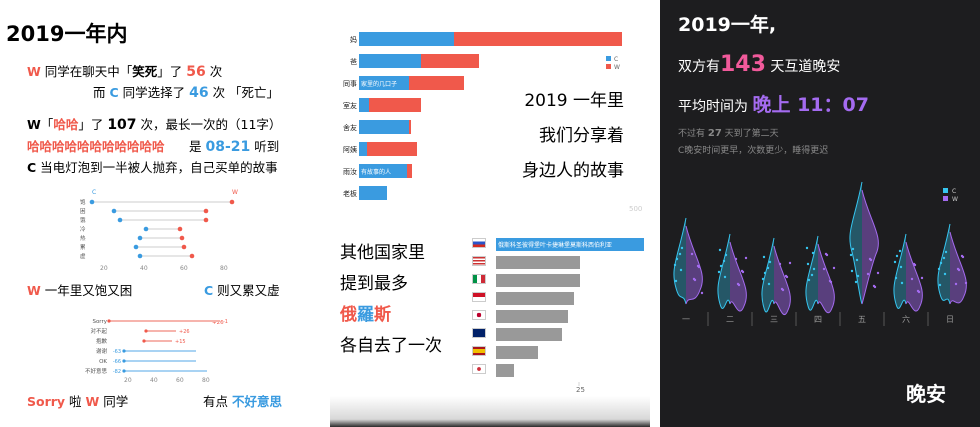  Describe the element at coordinates (180, 380) in the screenshot. I see `svg-text: 60` at that location.